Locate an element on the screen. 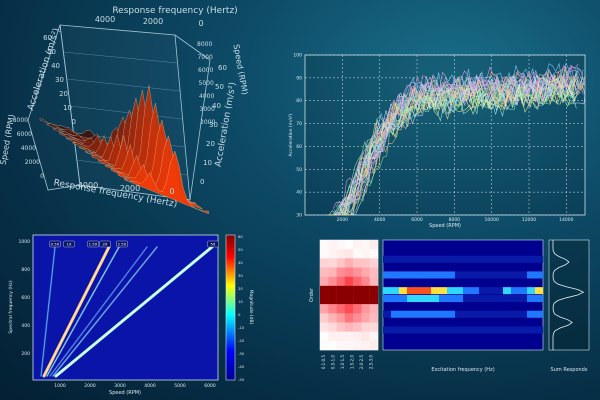  order-tick-label: 1.0-1.5 is located at coordinates (342, 362).